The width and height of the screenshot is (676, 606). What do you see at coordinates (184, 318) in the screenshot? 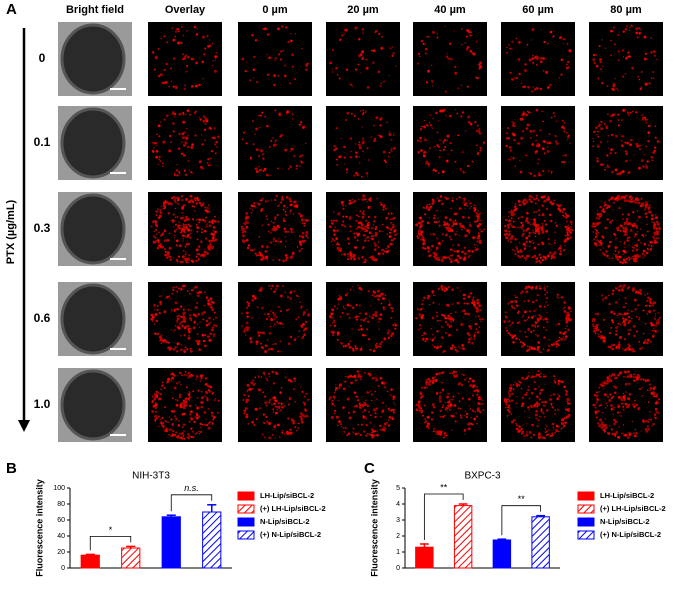
I see `fluorescence-signal` at bounding box center [184, 318].